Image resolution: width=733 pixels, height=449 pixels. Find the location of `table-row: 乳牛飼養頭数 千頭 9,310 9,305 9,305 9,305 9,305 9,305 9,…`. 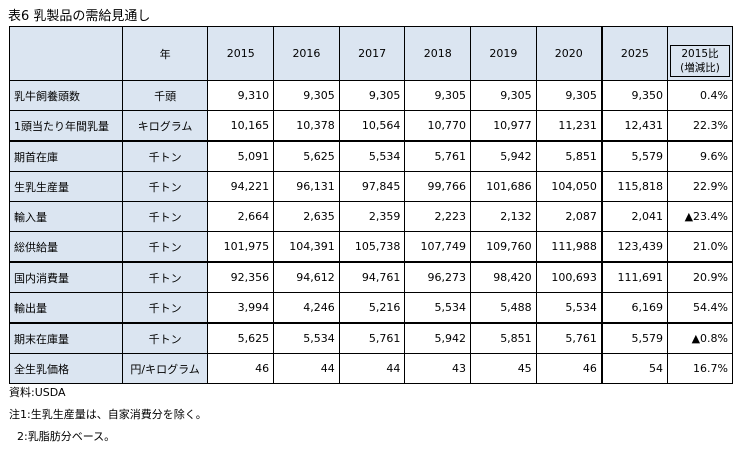

table-row: 乳牛飼養頭数 千頭 9,310 9,305 9,305 9,305 9,305 9,305 9,… is located at coordinates (371, 95).